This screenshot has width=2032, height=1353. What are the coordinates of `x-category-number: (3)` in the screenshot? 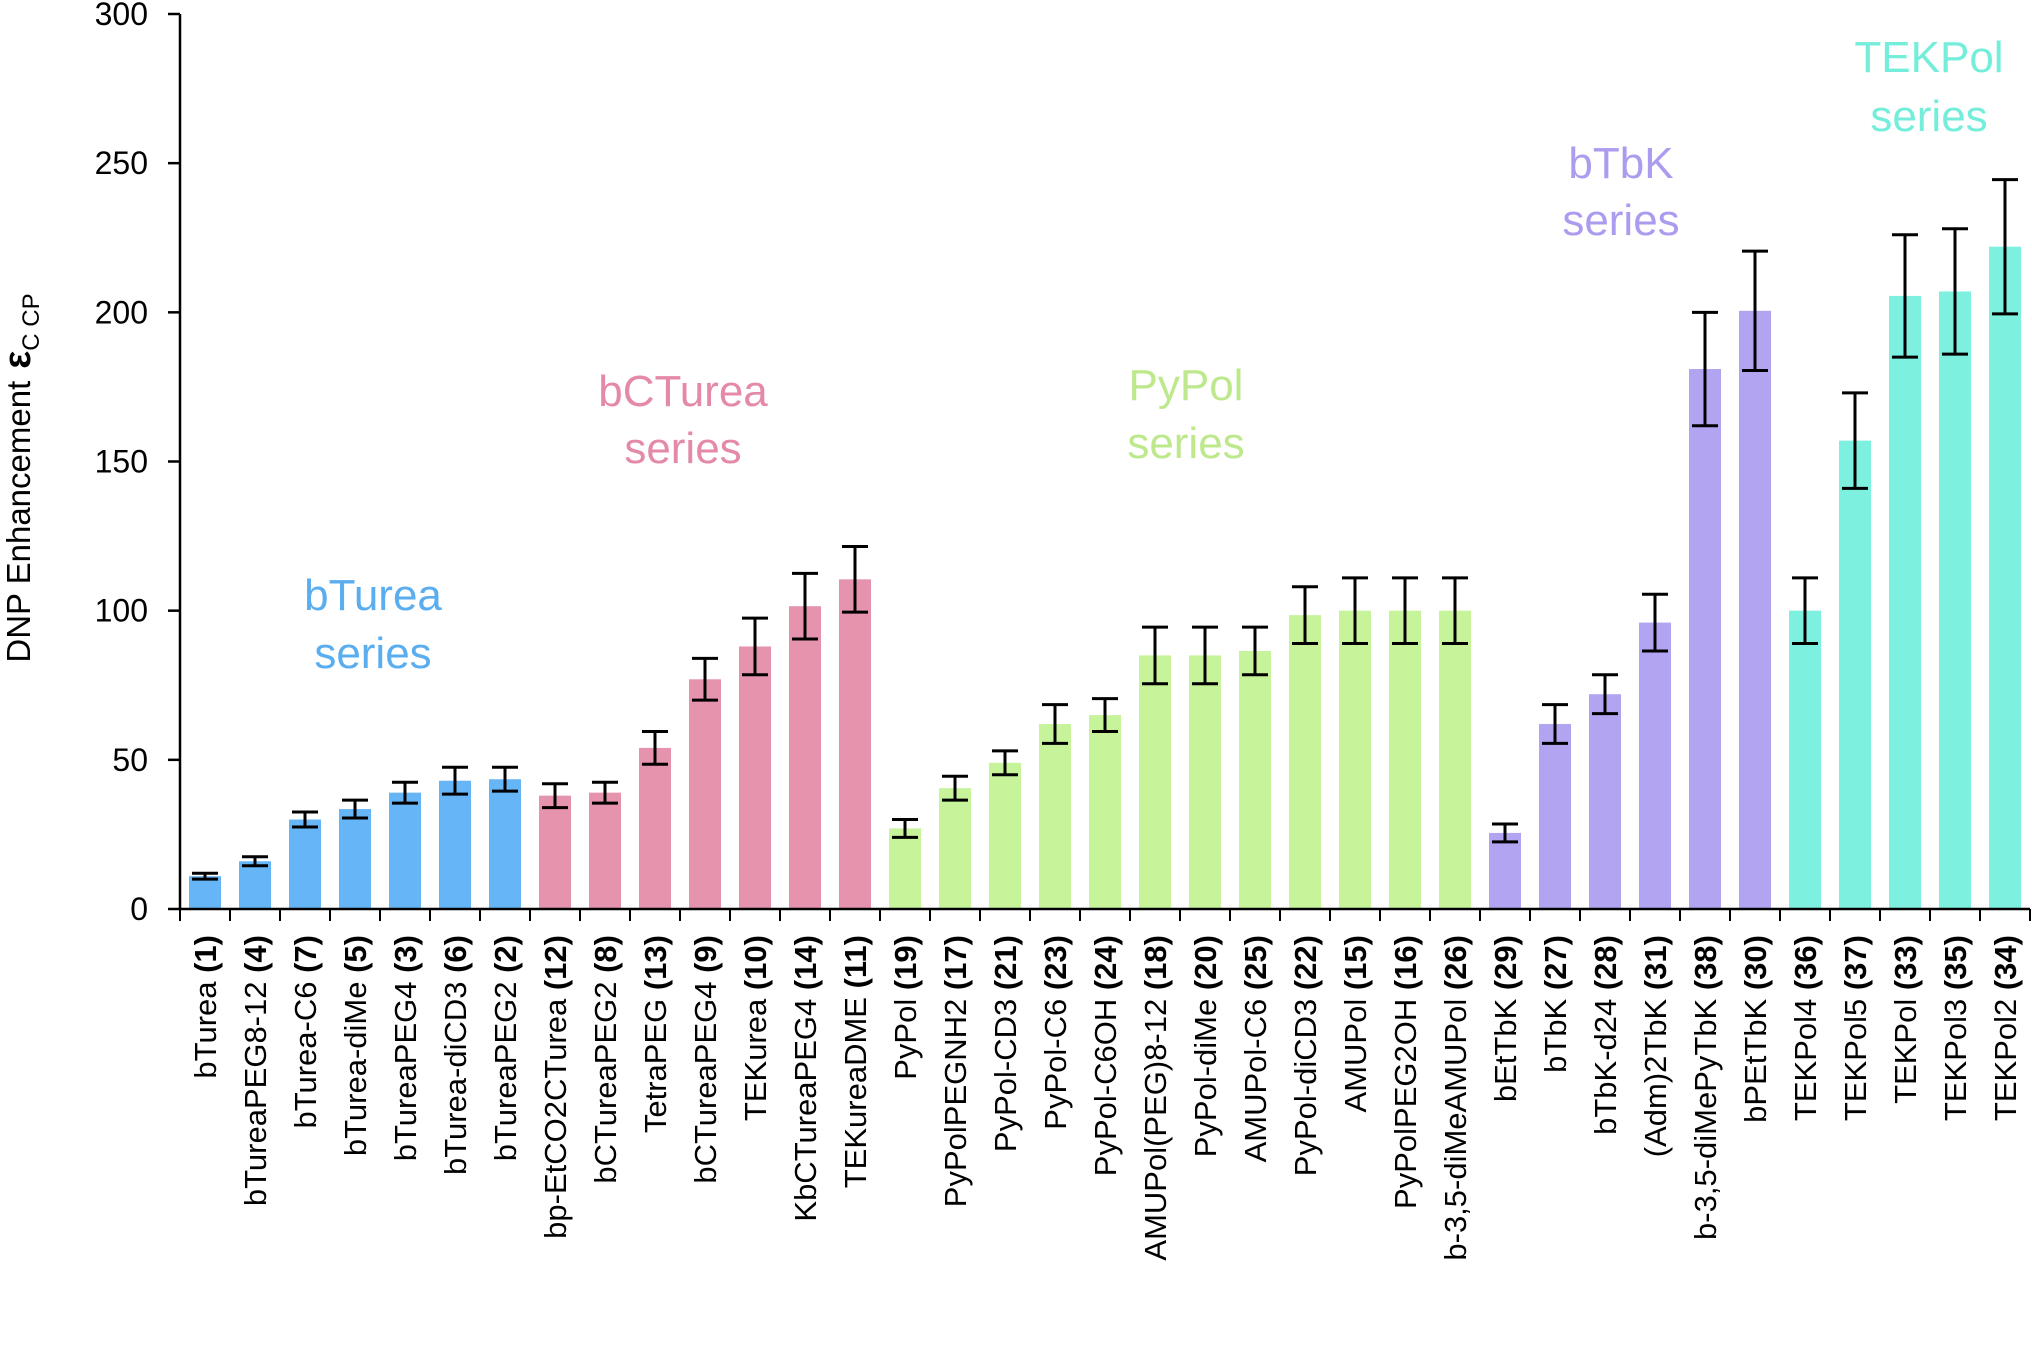 It's located at (405, 954).